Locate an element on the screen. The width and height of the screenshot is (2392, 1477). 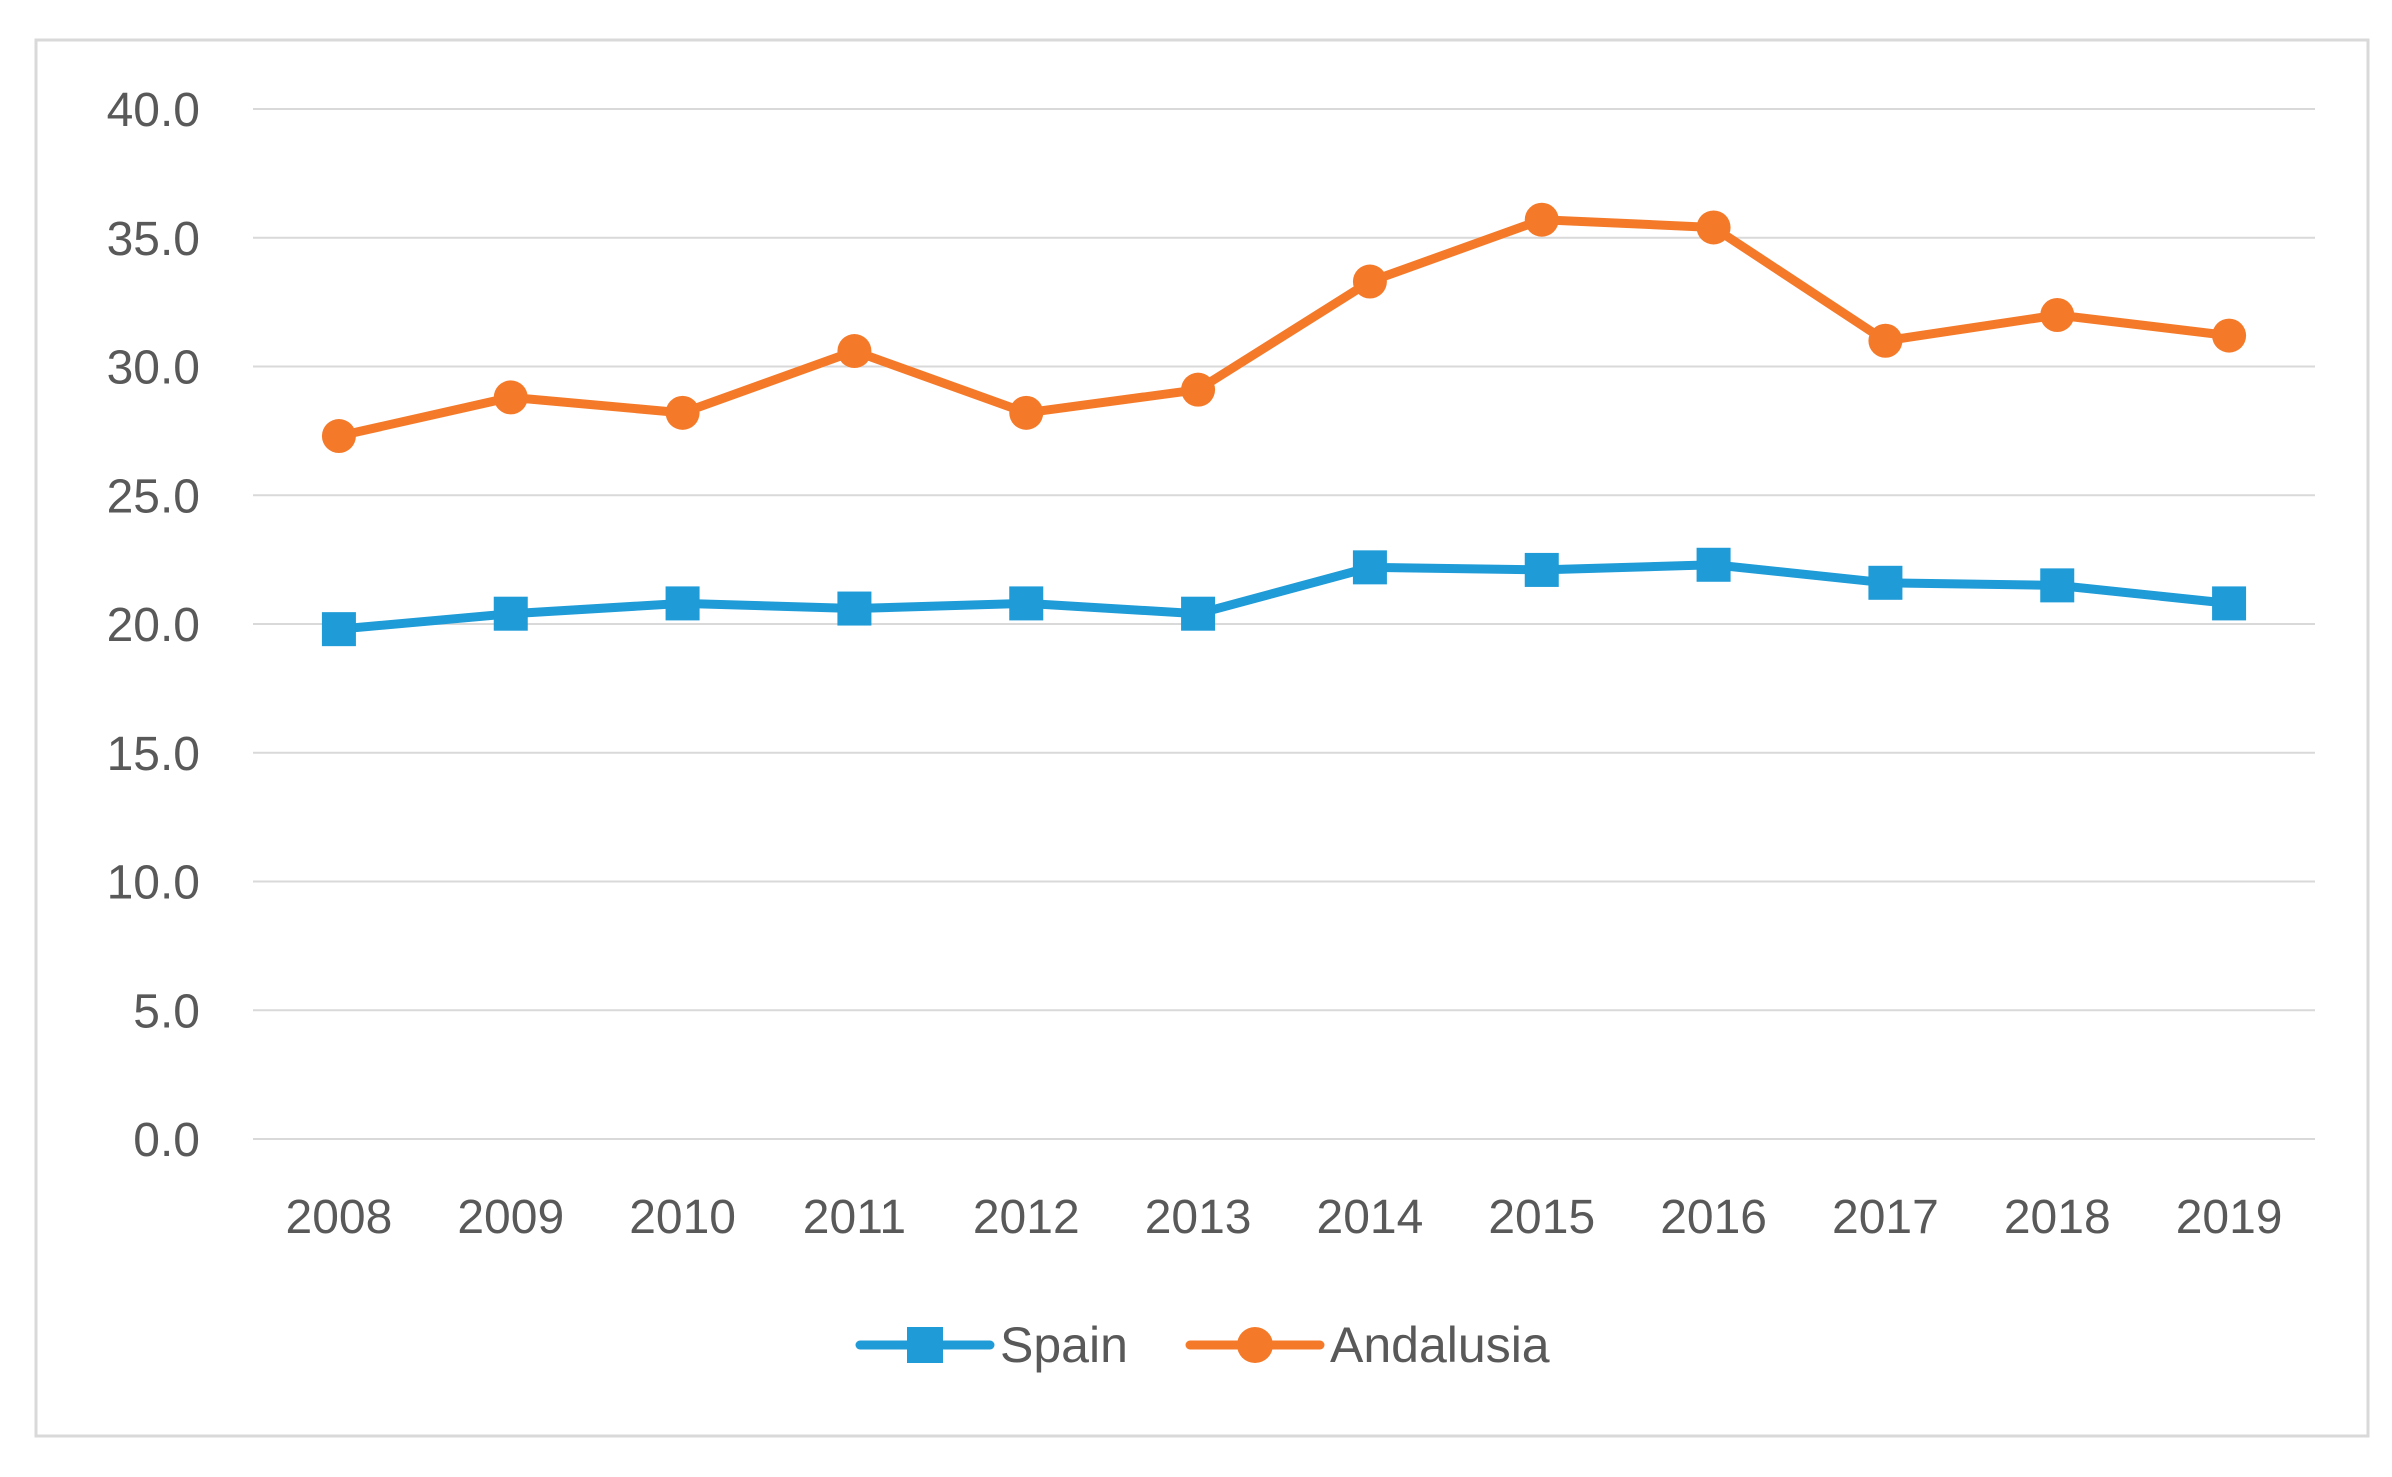
x-tick-label: 2014 is located at coordinates (1370, 1217).